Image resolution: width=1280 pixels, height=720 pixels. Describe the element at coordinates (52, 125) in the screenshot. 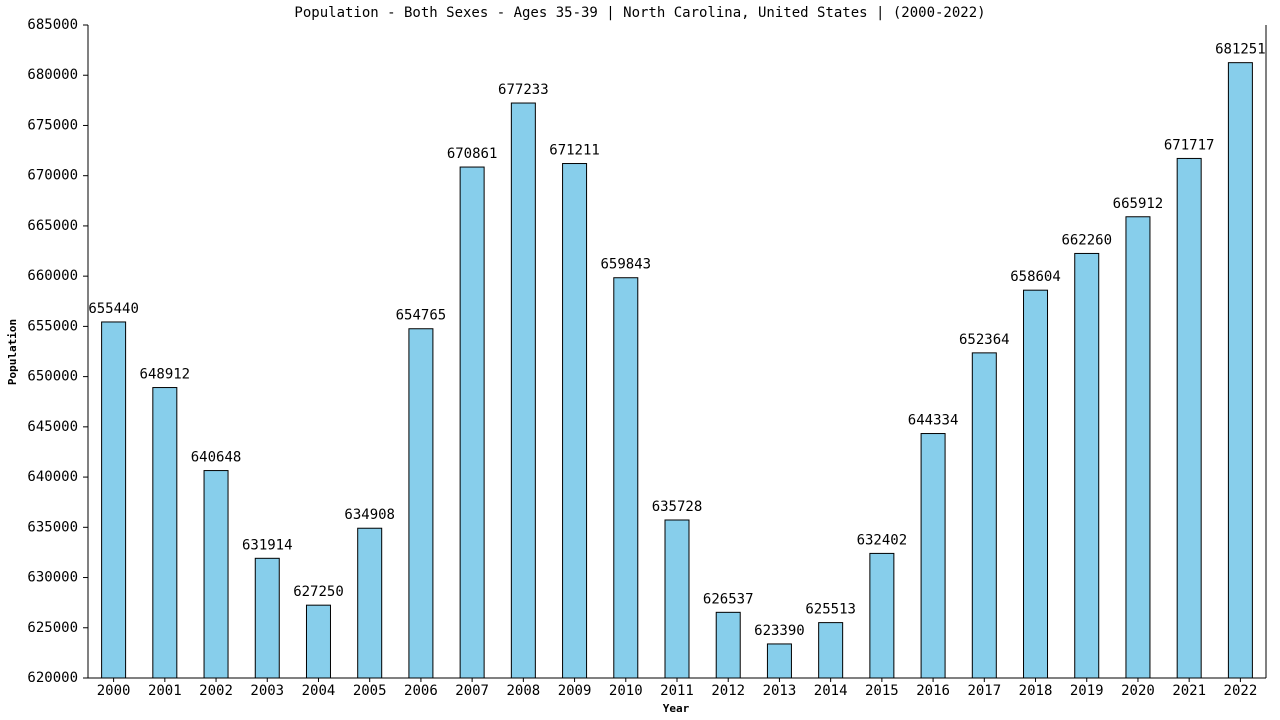

I see `y-tick-label: 675000` at that location.